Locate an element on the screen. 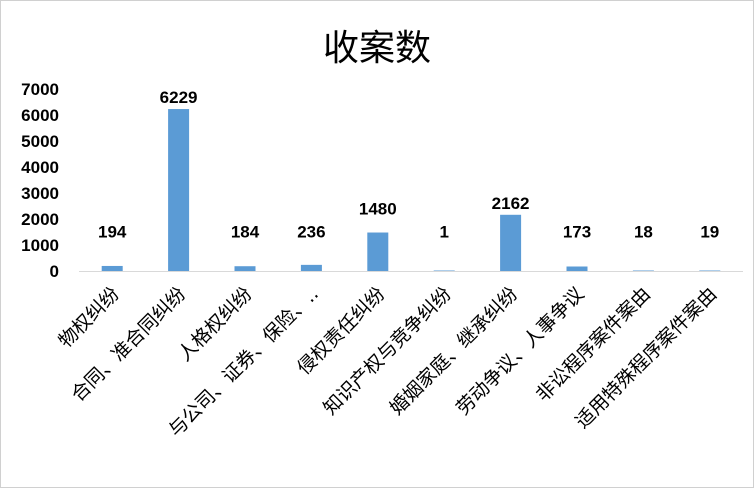  data-label: 236 is located at coordinates (311, 231).